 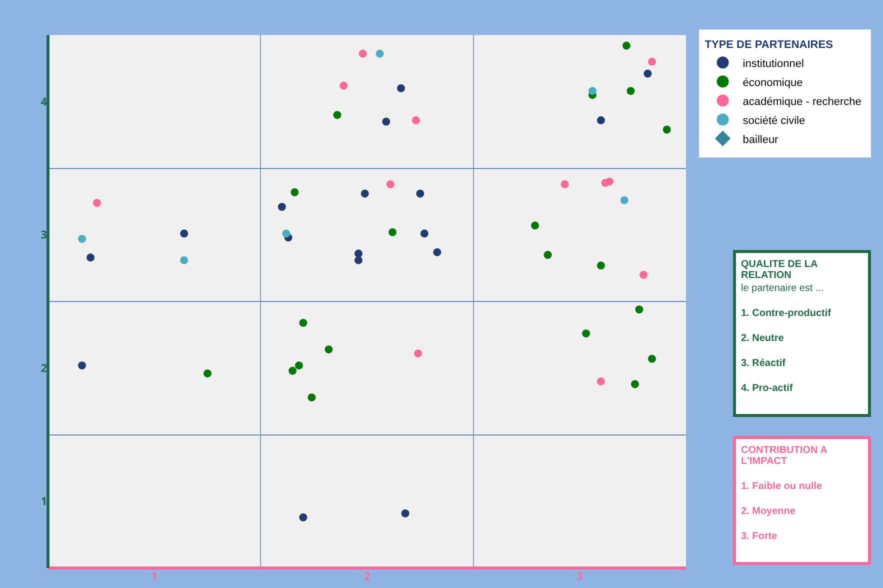 What do you see at coordinates (763, 338) in the screenshot?
I see `text: 2. Neutre` at bounding box center [763, 338].